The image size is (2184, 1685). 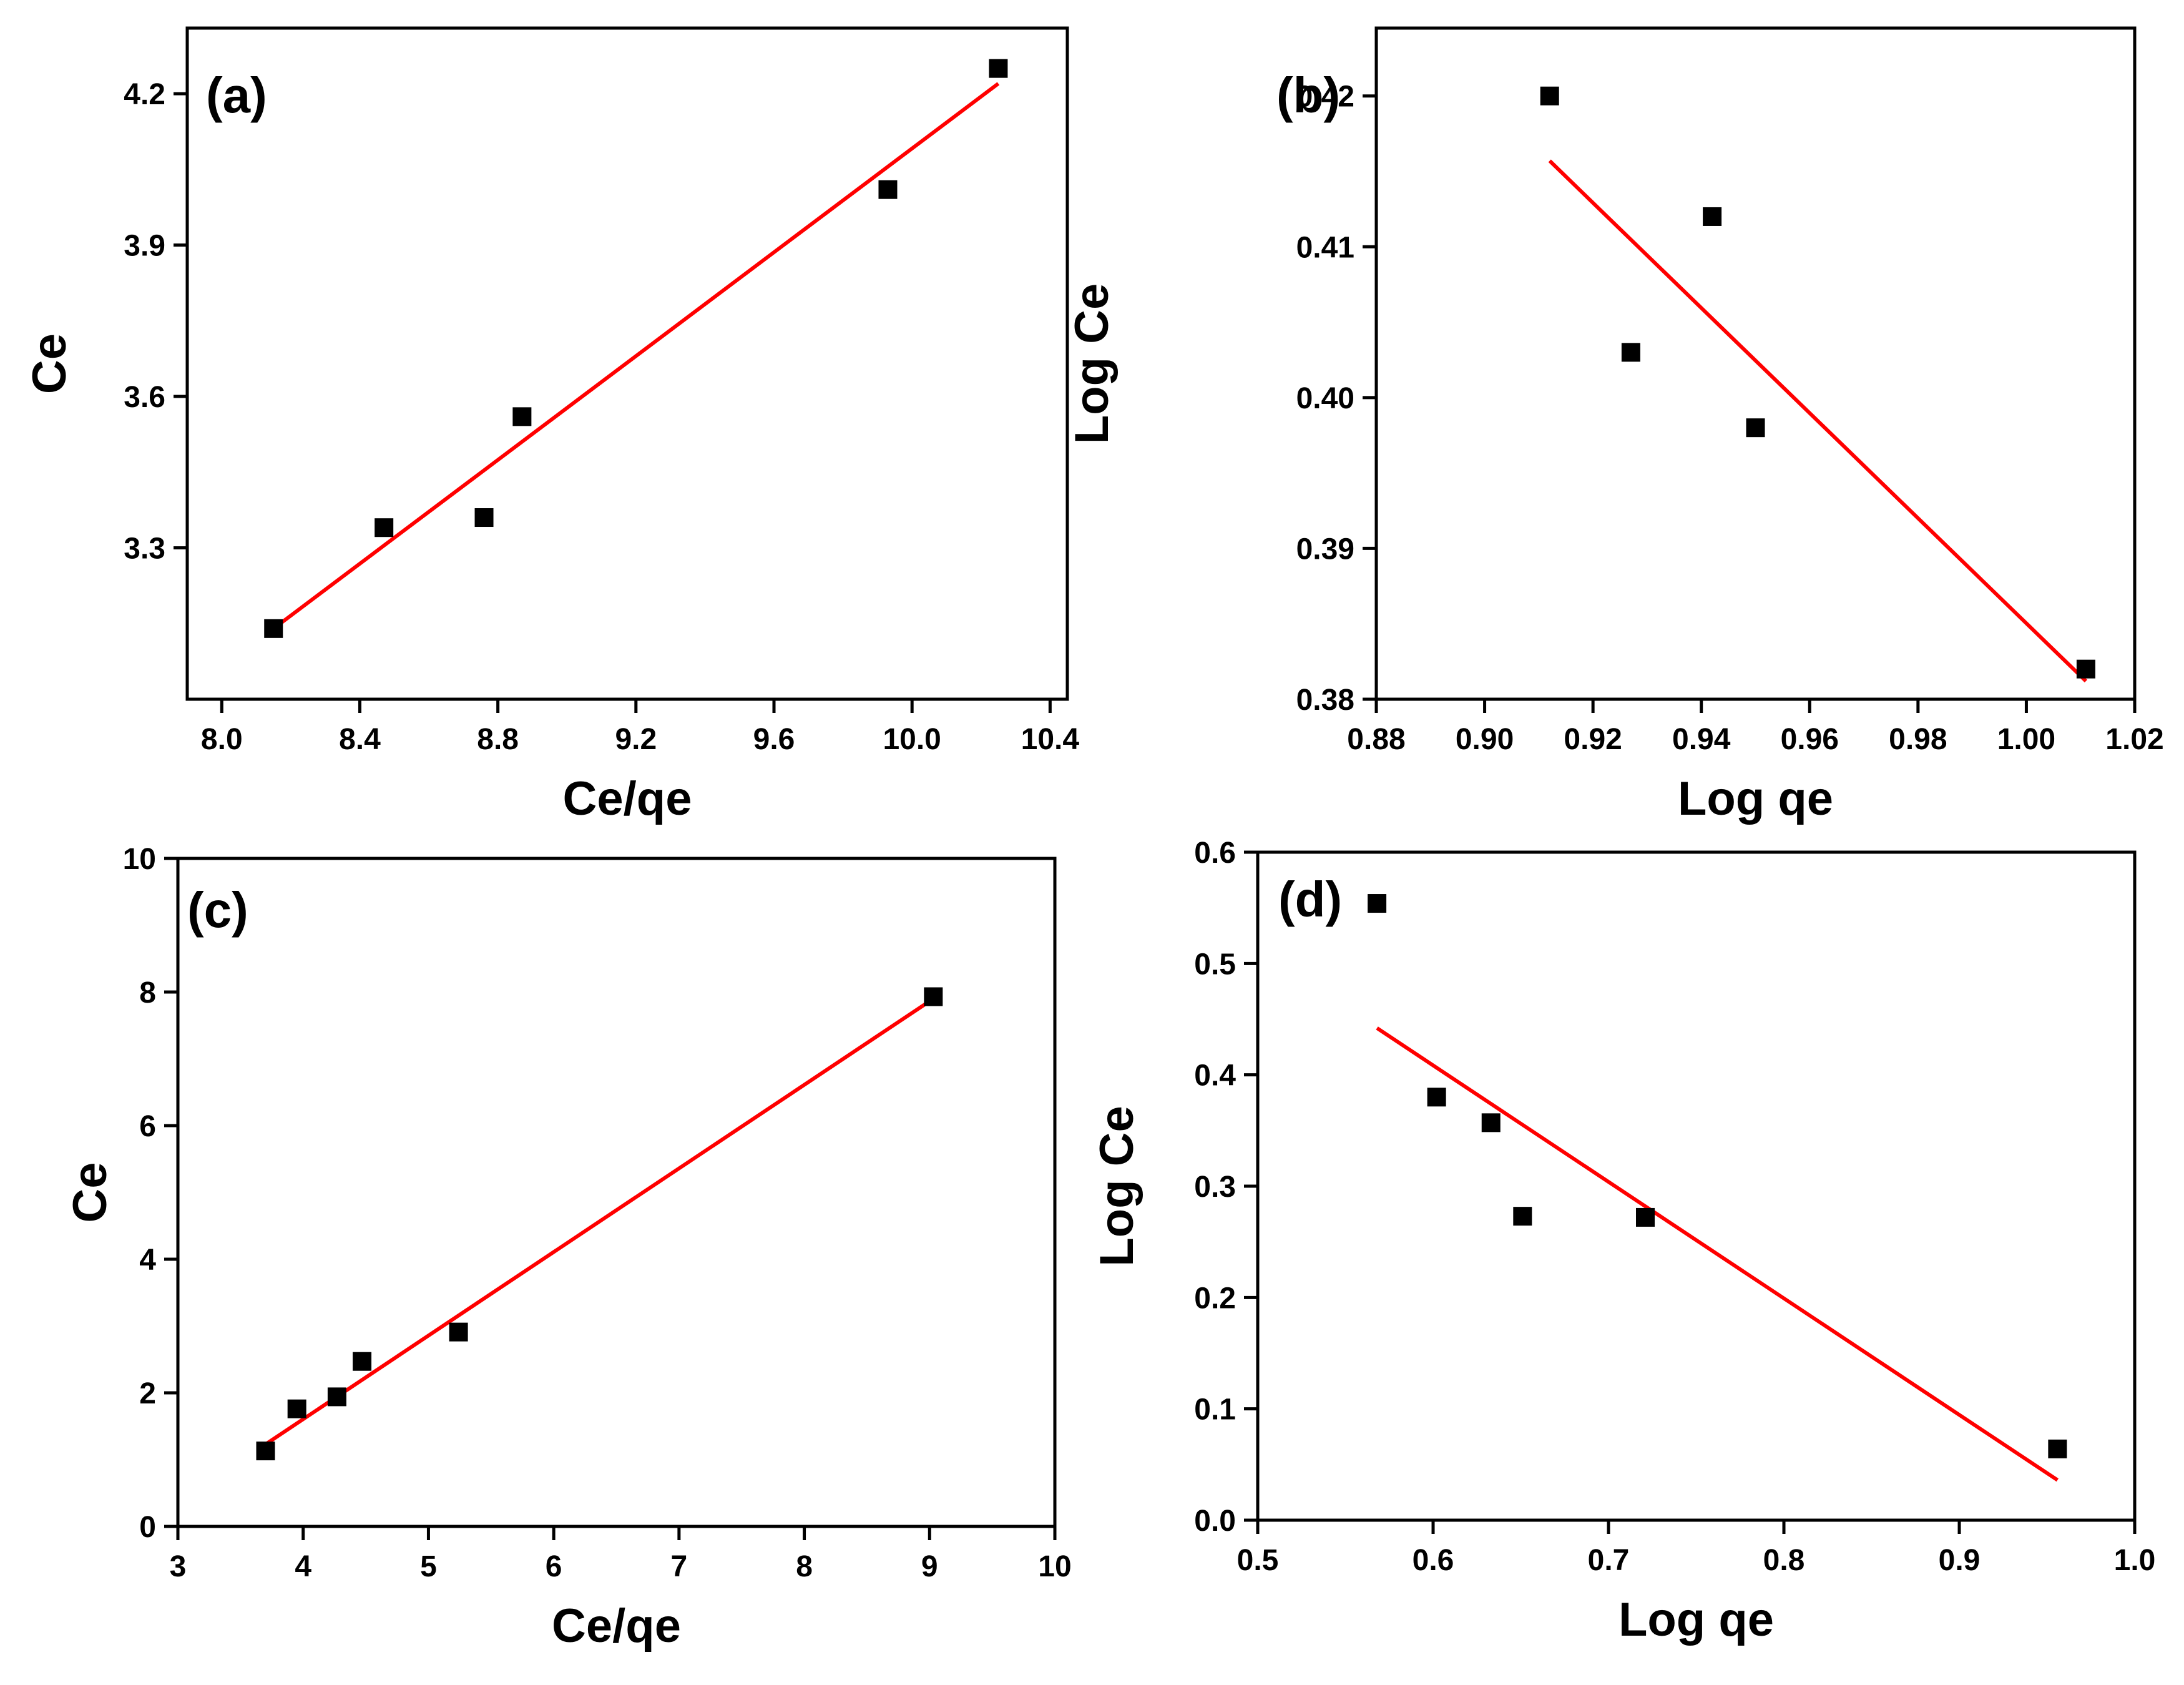 What do you see at coordinates (178, 1566) in the screenshot?
I see `x-tick-label: 3` at bounding box center [178, 1566].